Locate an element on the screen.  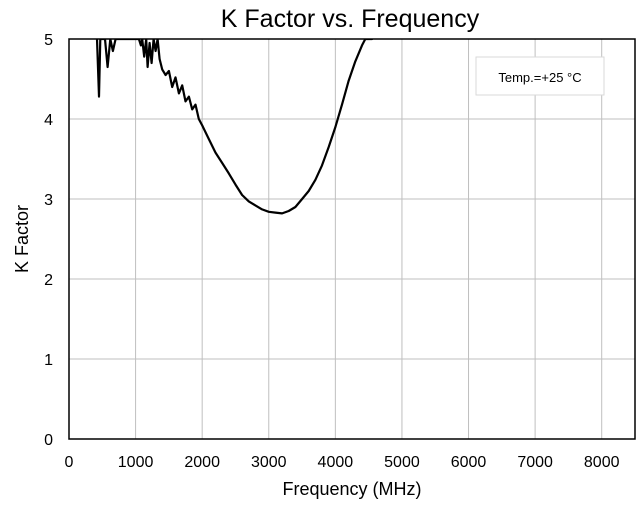
y-tick-label: 4 is located at coordinates (48, 120).